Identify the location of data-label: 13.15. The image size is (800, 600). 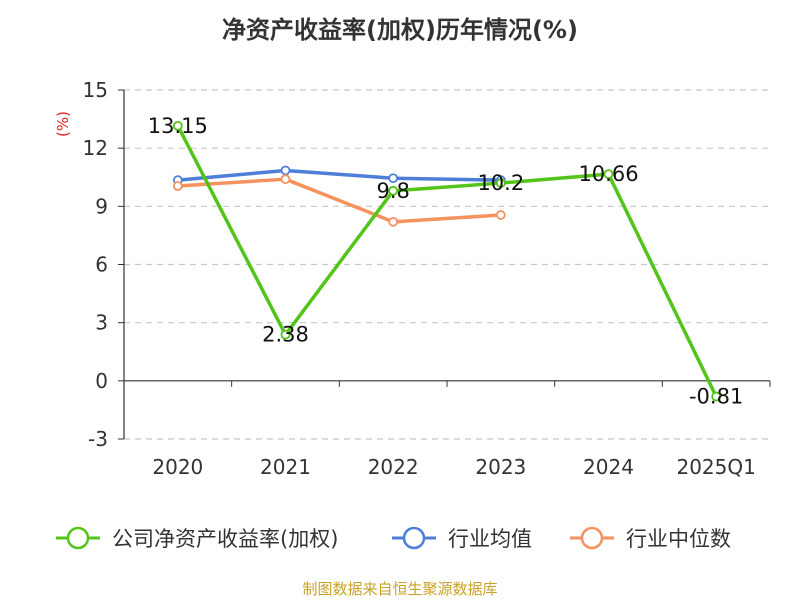
(178, 126).